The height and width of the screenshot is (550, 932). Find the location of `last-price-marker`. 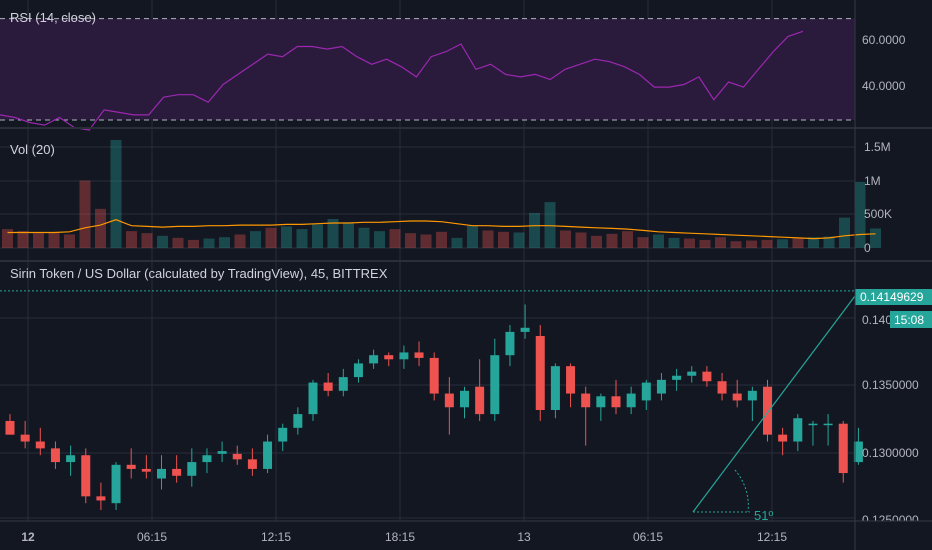

last-price-marker is located at coordinates (893, 297).